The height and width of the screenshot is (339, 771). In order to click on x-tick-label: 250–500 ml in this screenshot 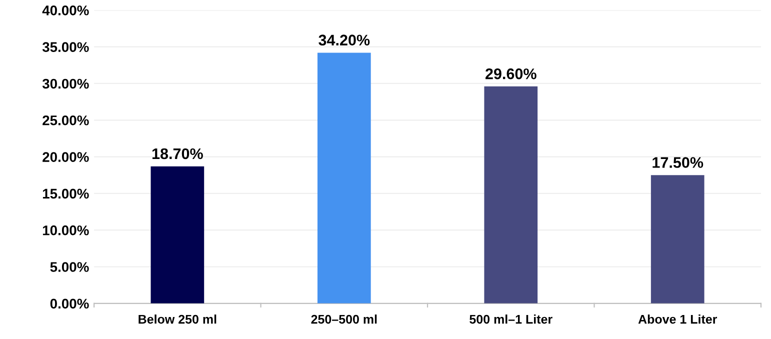, I will do `click(344, 319)`.